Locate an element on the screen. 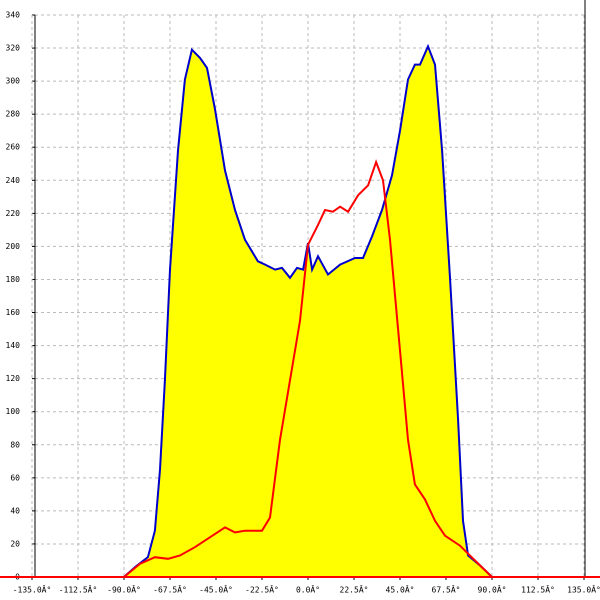 The height and width of the screenshot is (600, 600). y-tick-label: 220 is located at coordinates (13, 213).